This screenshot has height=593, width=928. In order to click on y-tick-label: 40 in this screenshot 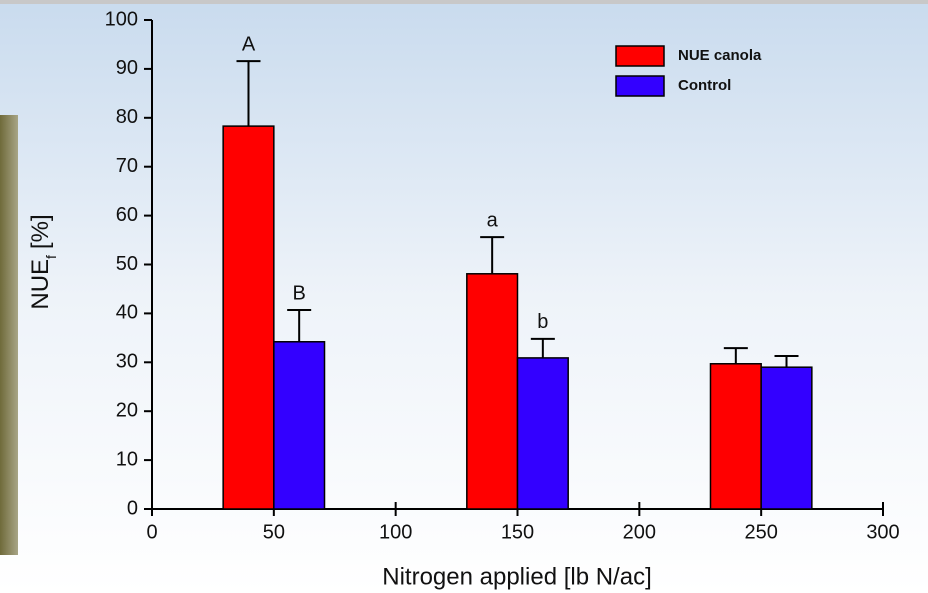, I will do `click(127, 313)`.